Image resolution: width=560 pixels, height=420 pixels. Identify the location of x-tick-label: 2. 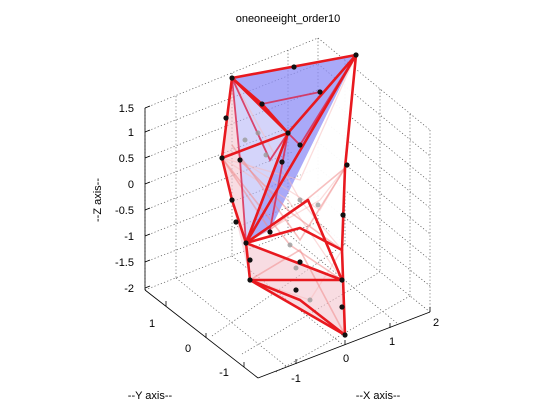
(436, 323).